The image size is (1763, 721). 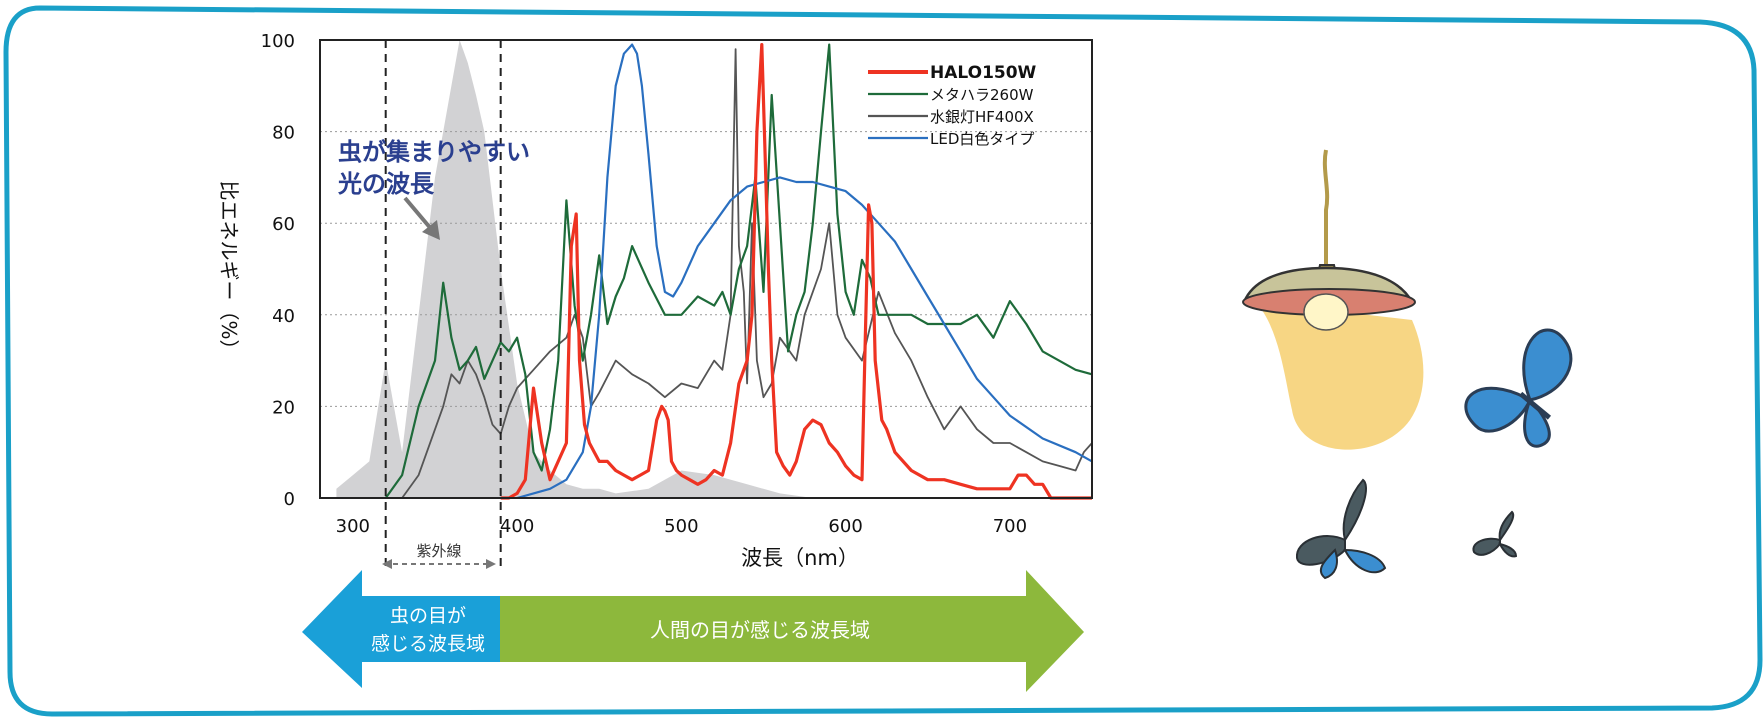 What do you see at coordinates (1333, 299) in the screenshot?
I see `hanging-lamp-icon` at bounding box center [1333, 299].